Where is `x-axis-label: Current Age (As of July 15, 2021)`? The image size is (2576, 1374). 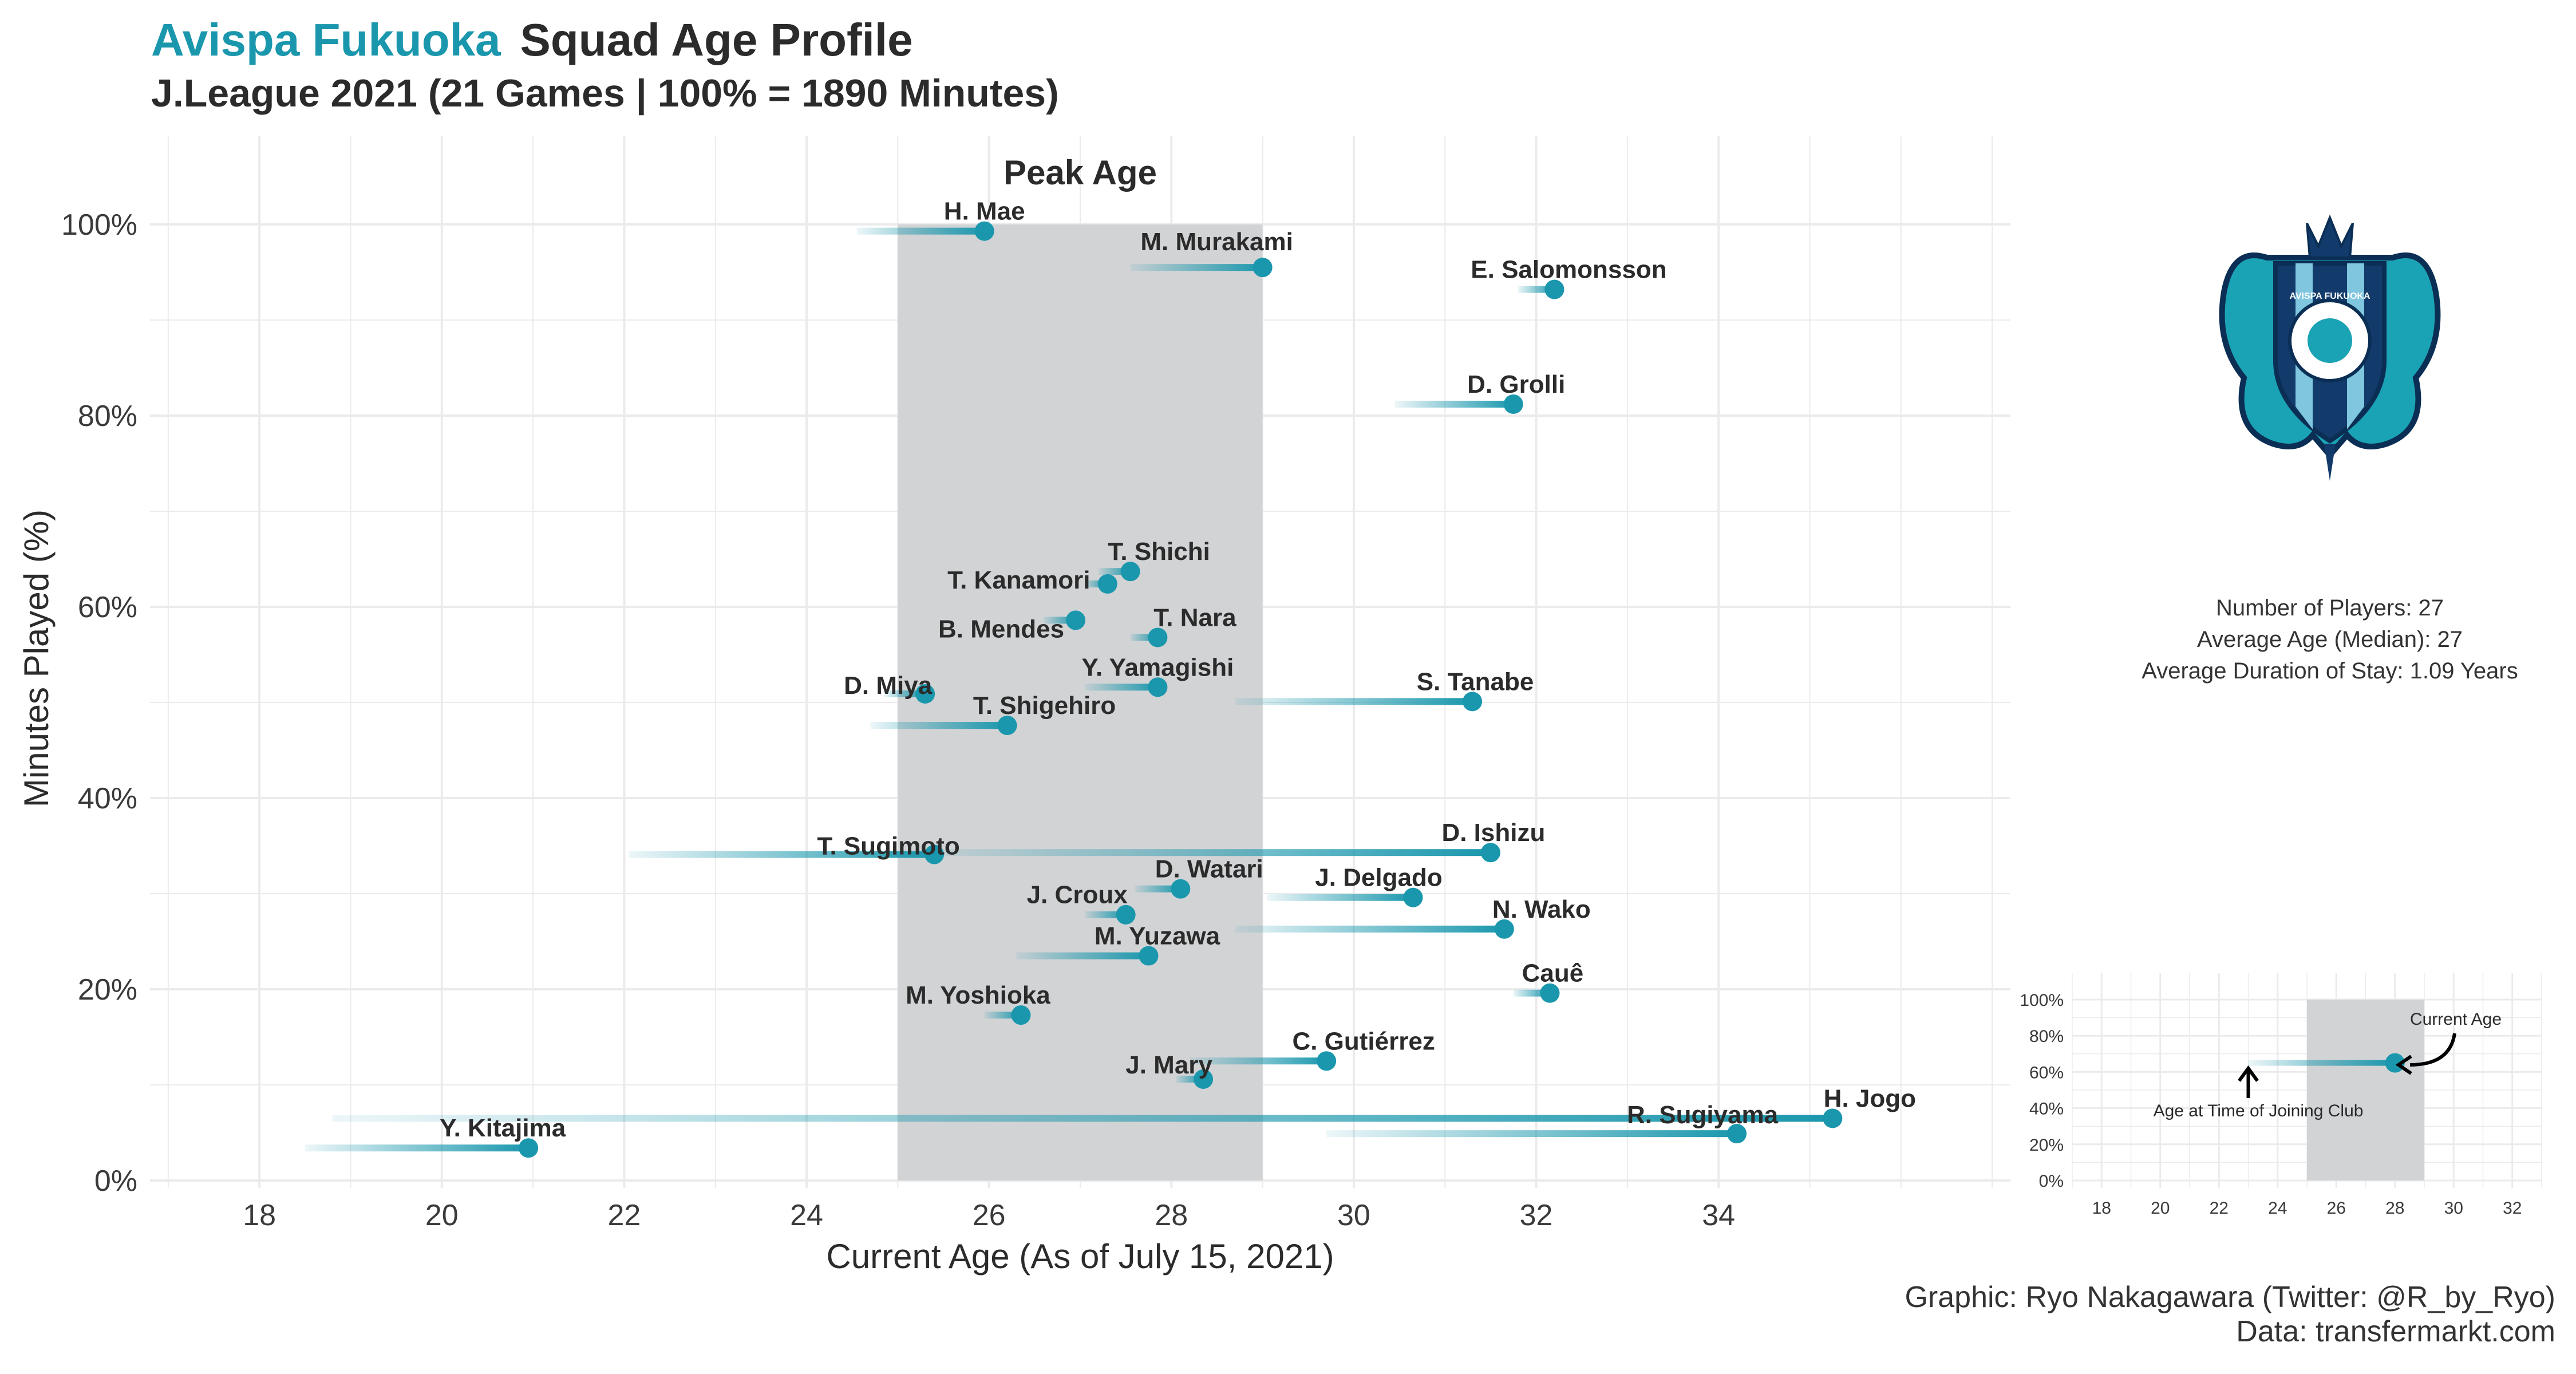 x-axis-label: Current Age (As of July 15, 2021) is located at coordinates (1080, 1256).